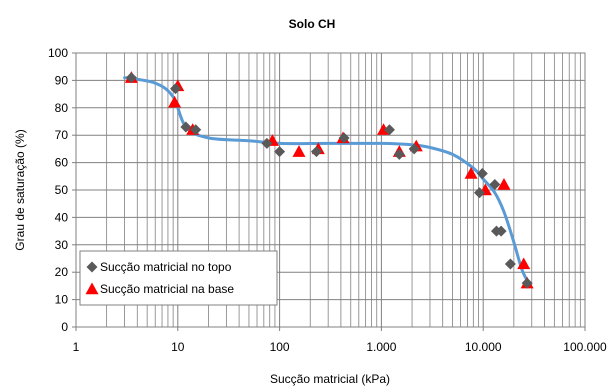 This screenshot has width=614, height=388. Describe the element at coordinates (62, 300) in the screenshot. I see `y-tick-label: 10` at that location.